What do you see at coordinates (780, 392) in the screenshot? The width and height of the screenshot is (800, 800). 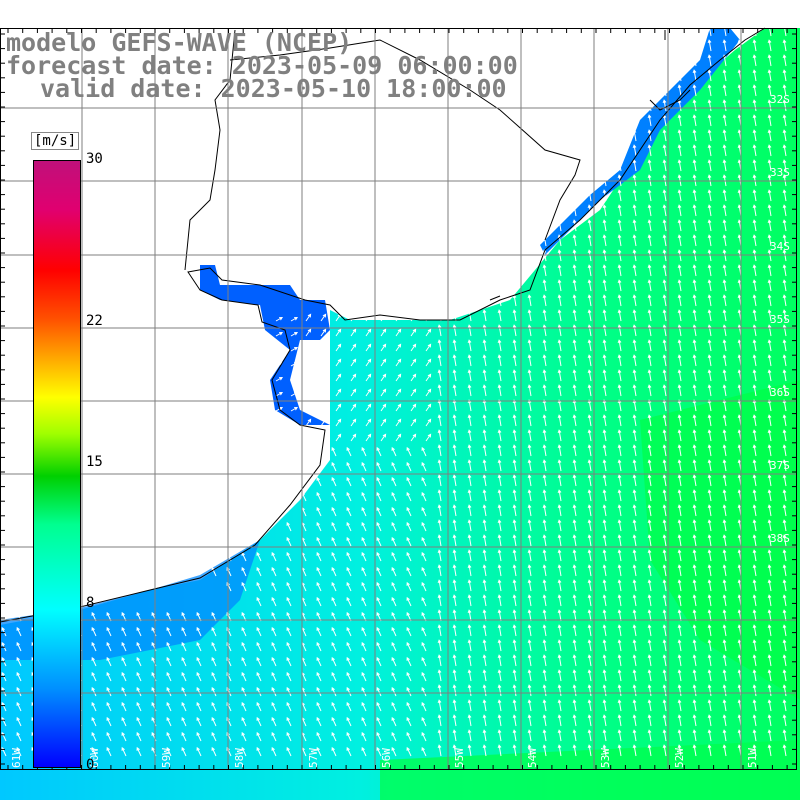 I see `latitude-label: 36S` at bounding box center [780, 392].